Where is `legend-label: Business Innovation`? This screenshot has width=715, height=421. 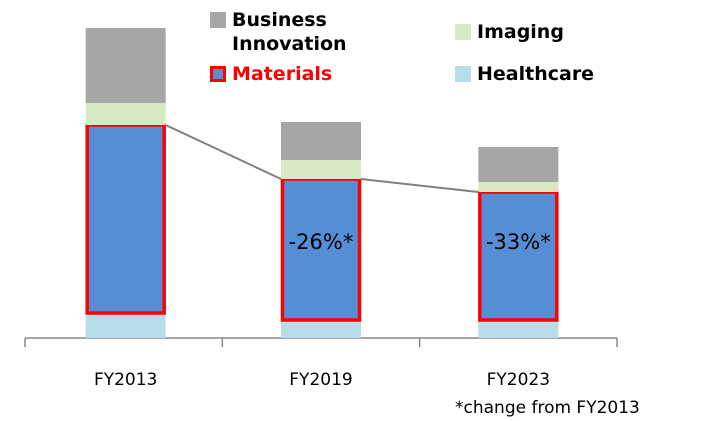
legend-label: Business Innovation is located at coordinates (289, 32).